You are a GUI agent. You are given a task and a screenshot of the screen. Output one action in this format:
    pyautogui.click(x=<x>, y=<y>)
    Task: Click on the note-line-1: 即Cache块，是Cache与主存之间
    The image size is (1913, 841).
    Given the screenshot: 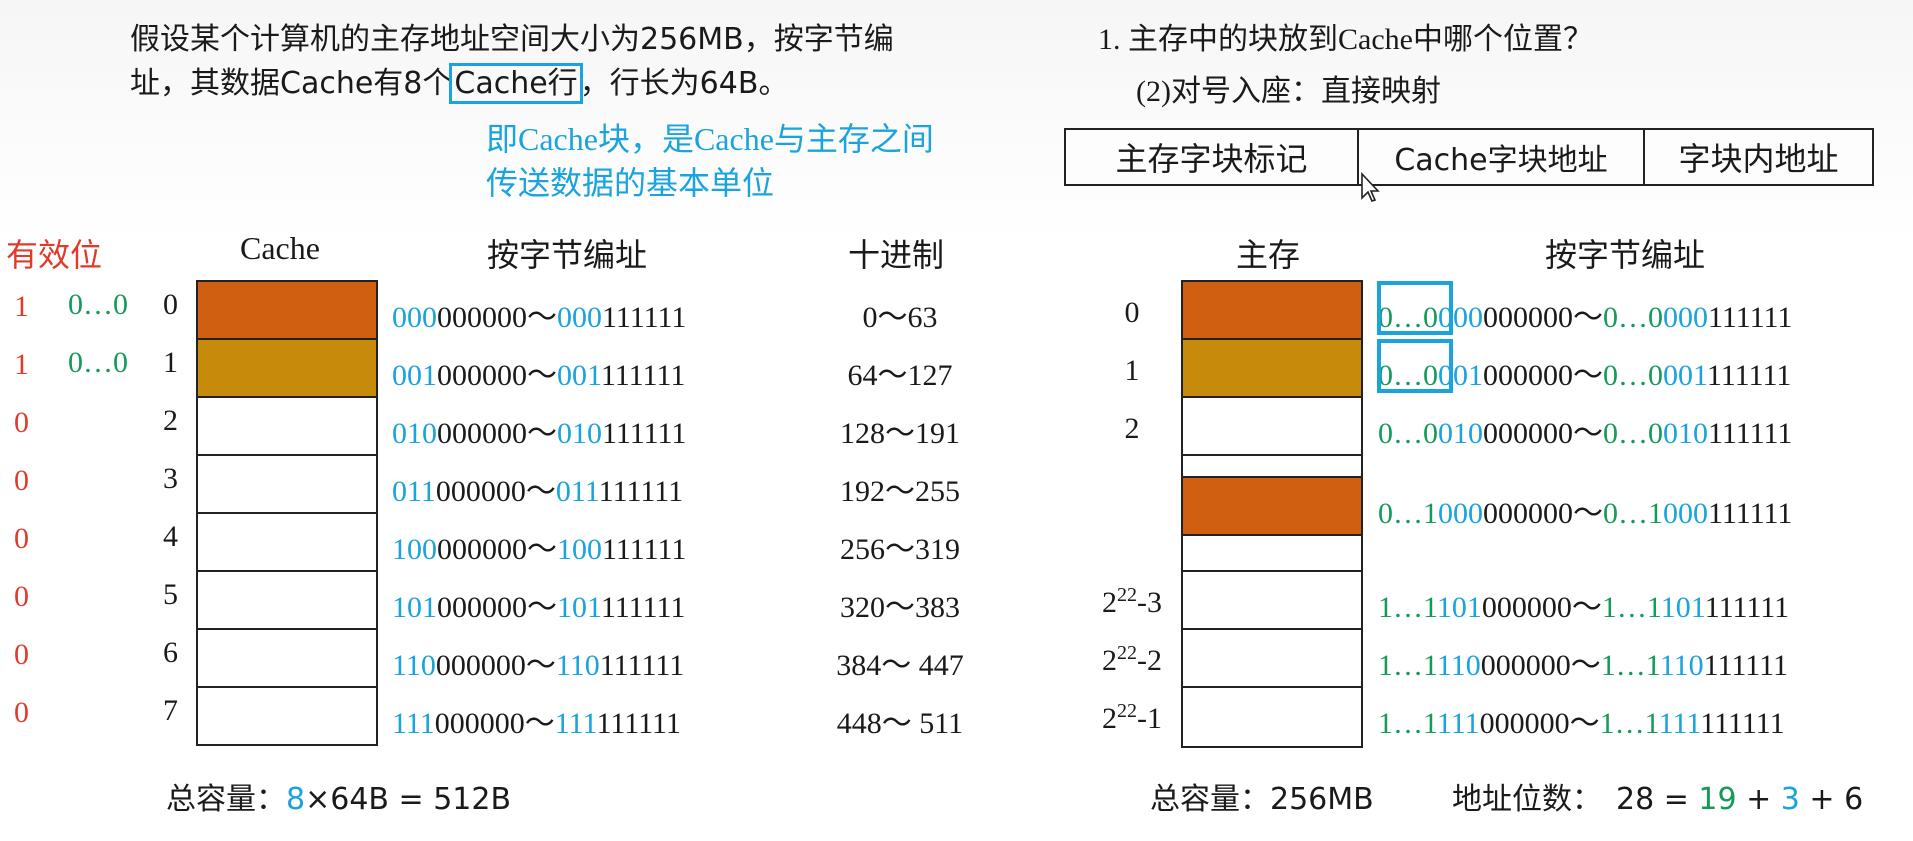 What is the action you would take?
    pyautogui.click(x=710, y=139)
    